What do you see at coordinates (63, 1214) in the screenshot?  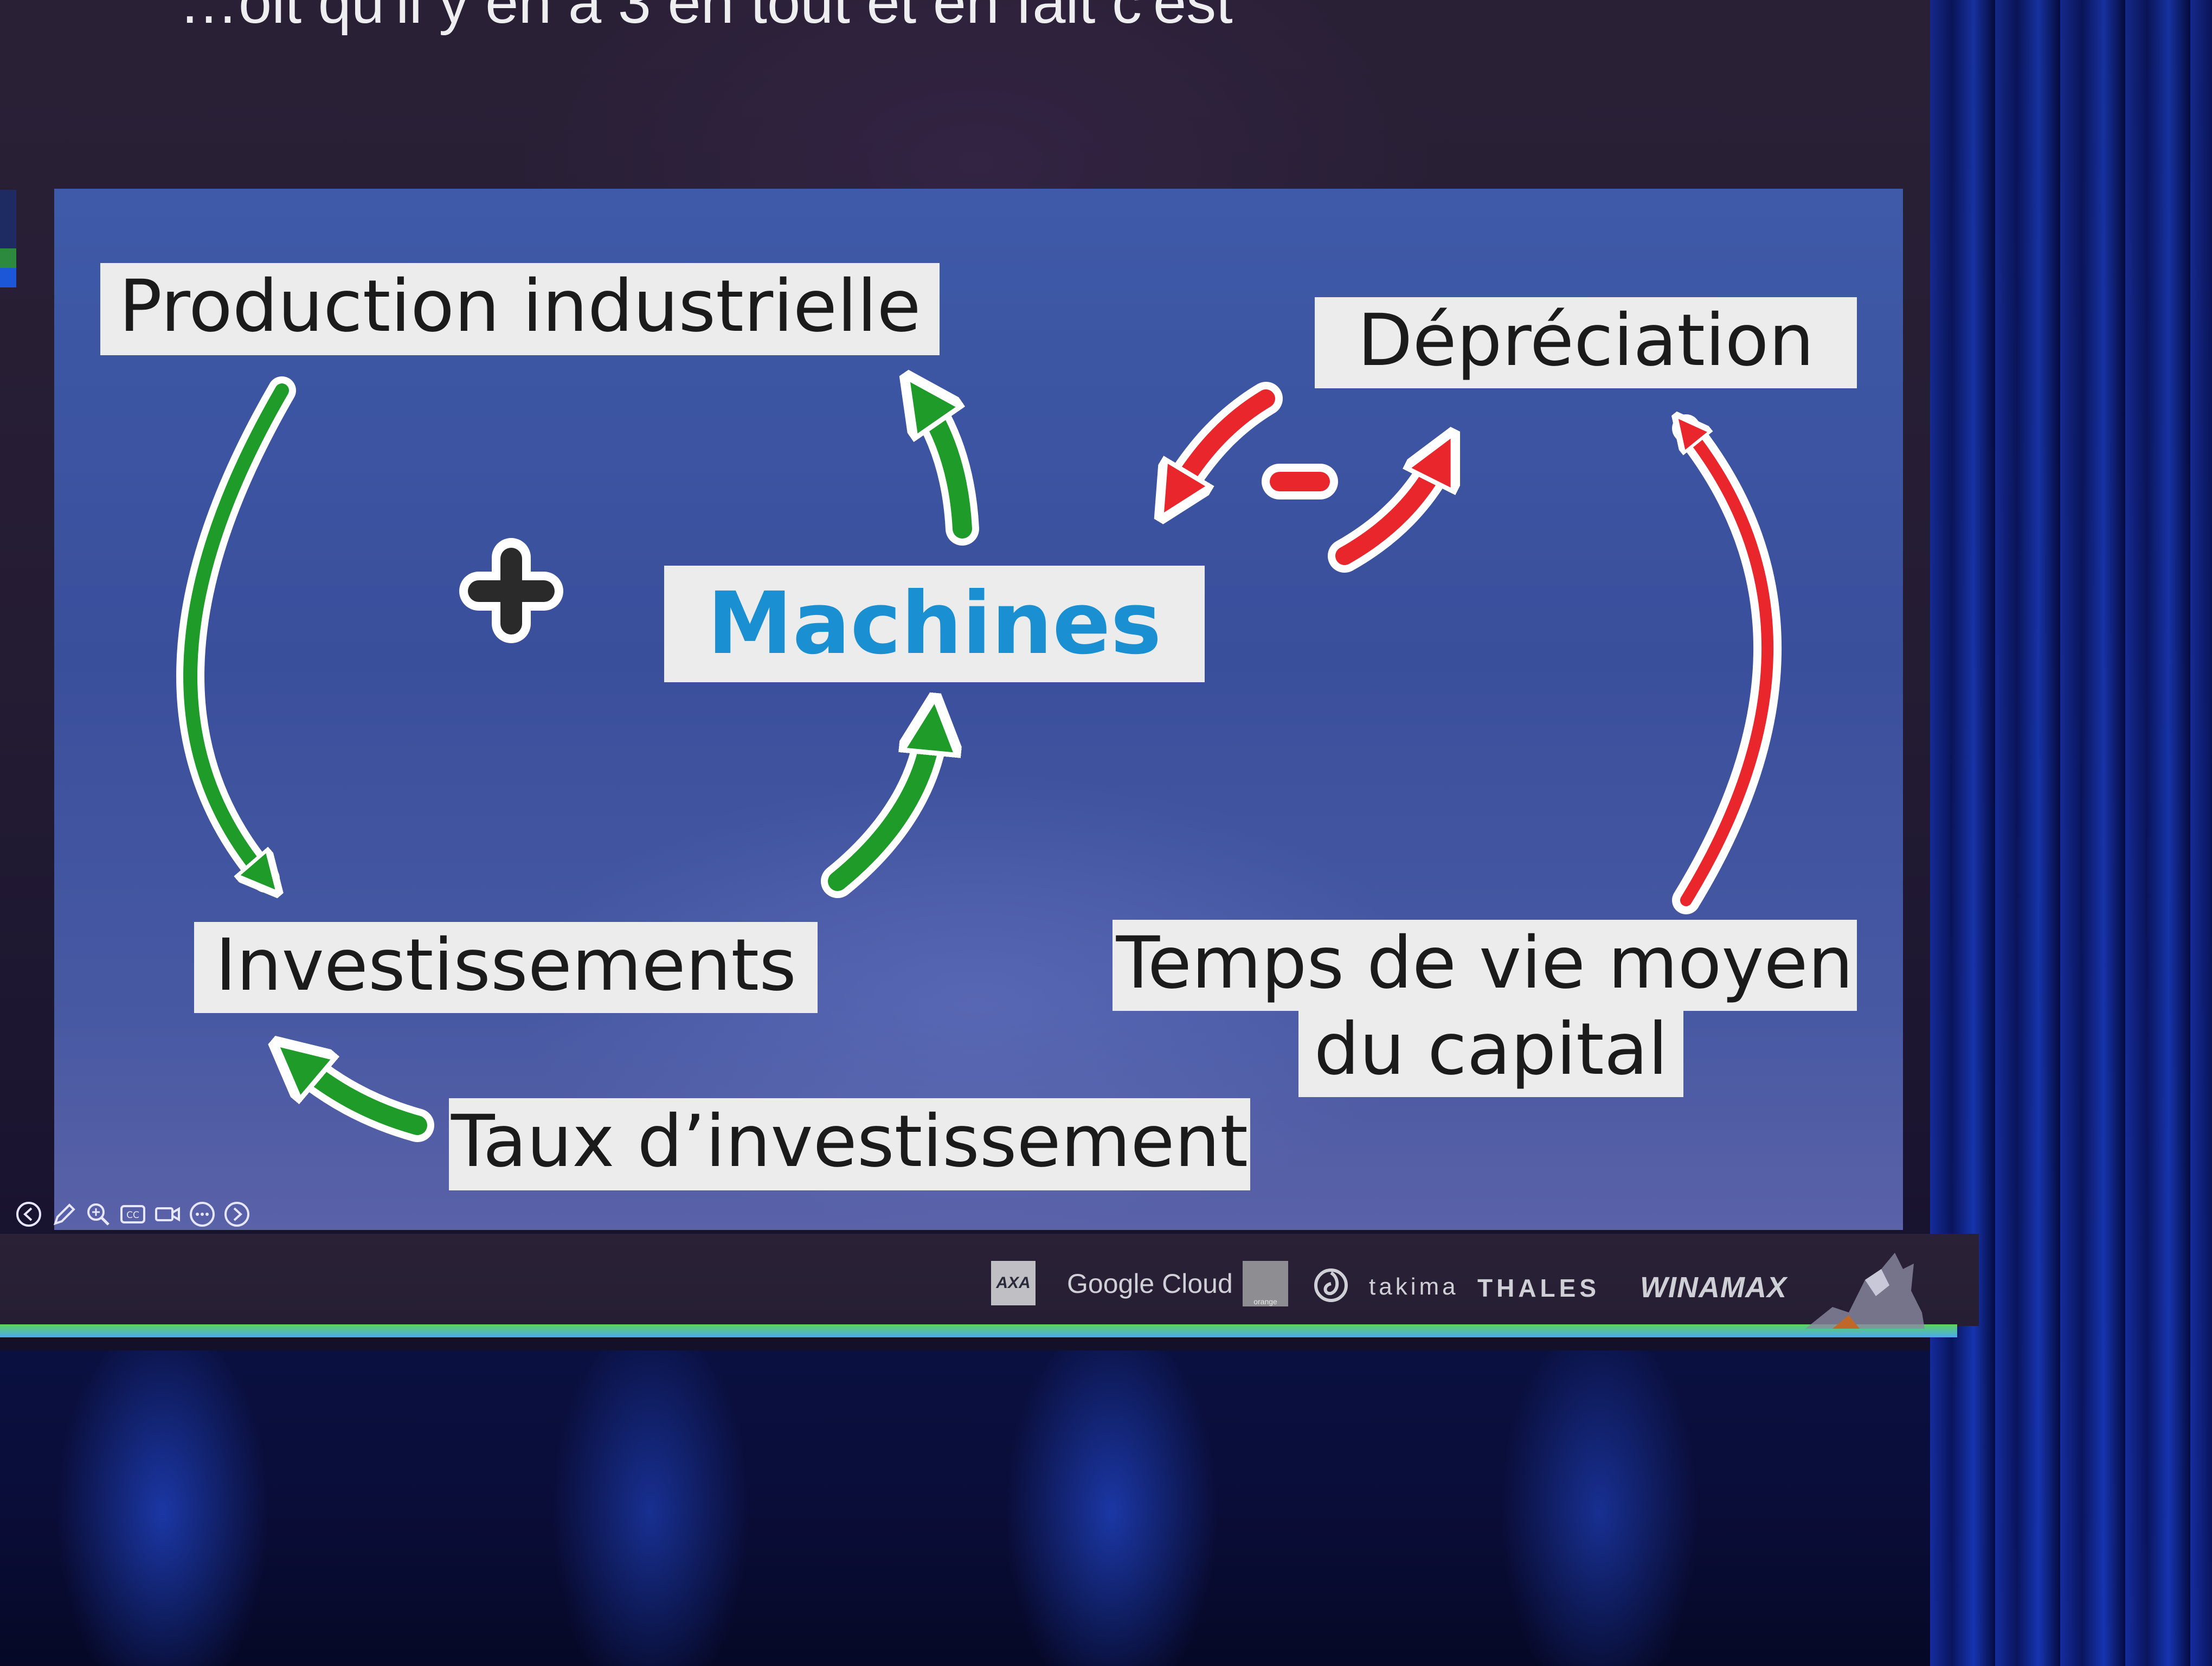 I see `pen-icon` at bounding box center [63, 1214].